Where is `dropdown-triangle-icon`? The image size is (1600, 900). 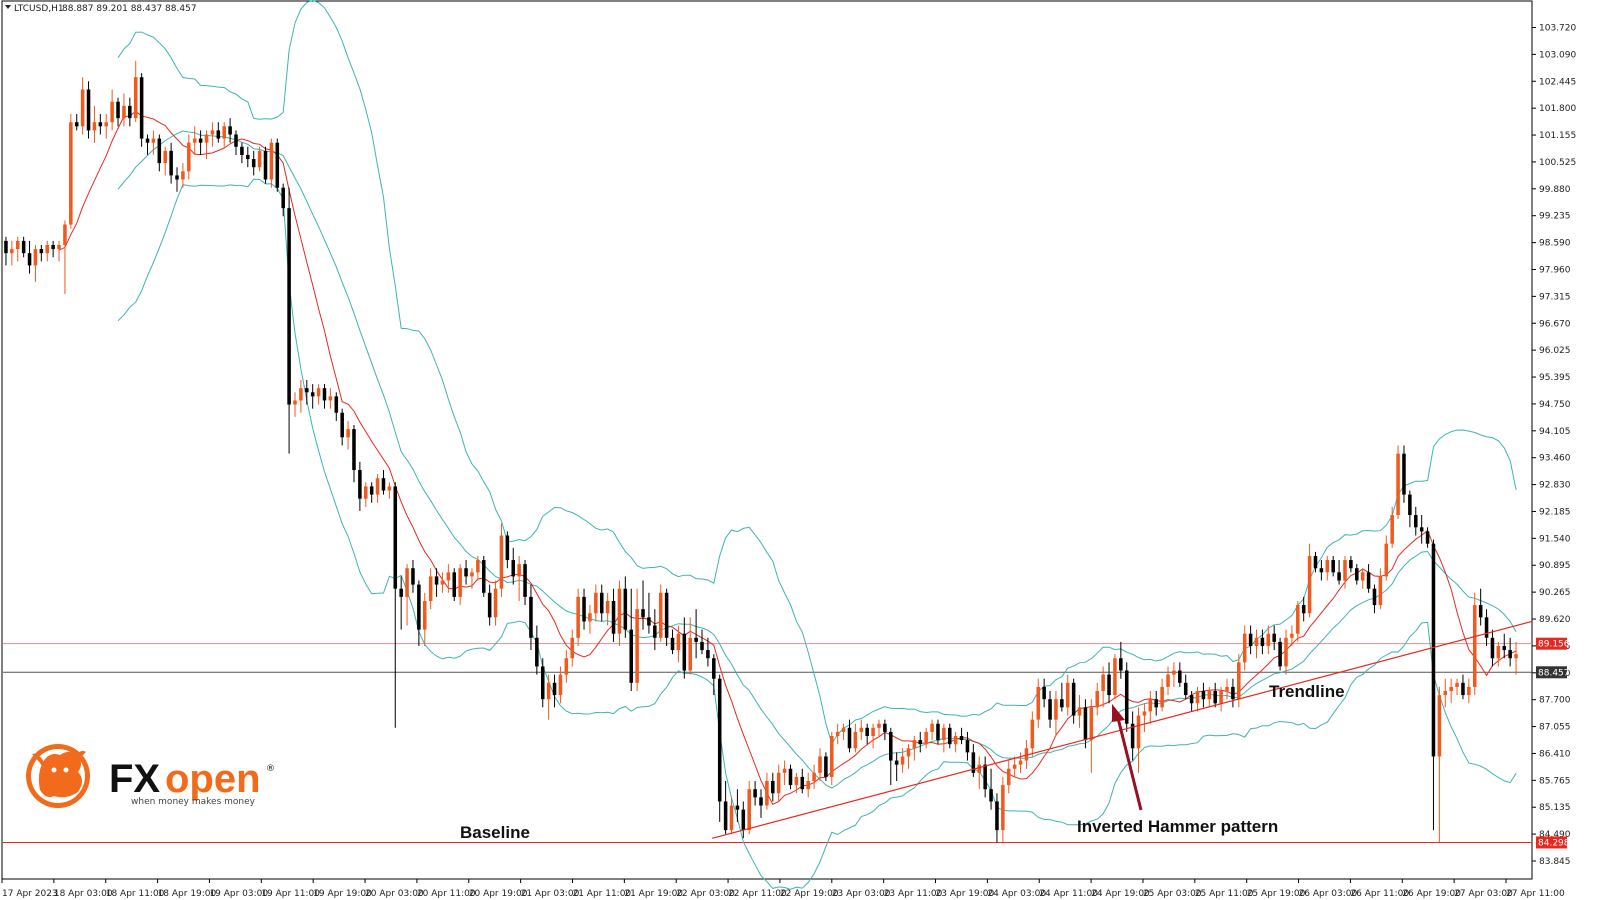
dropdown-triangle-icon is located at coordinates (8, 7).